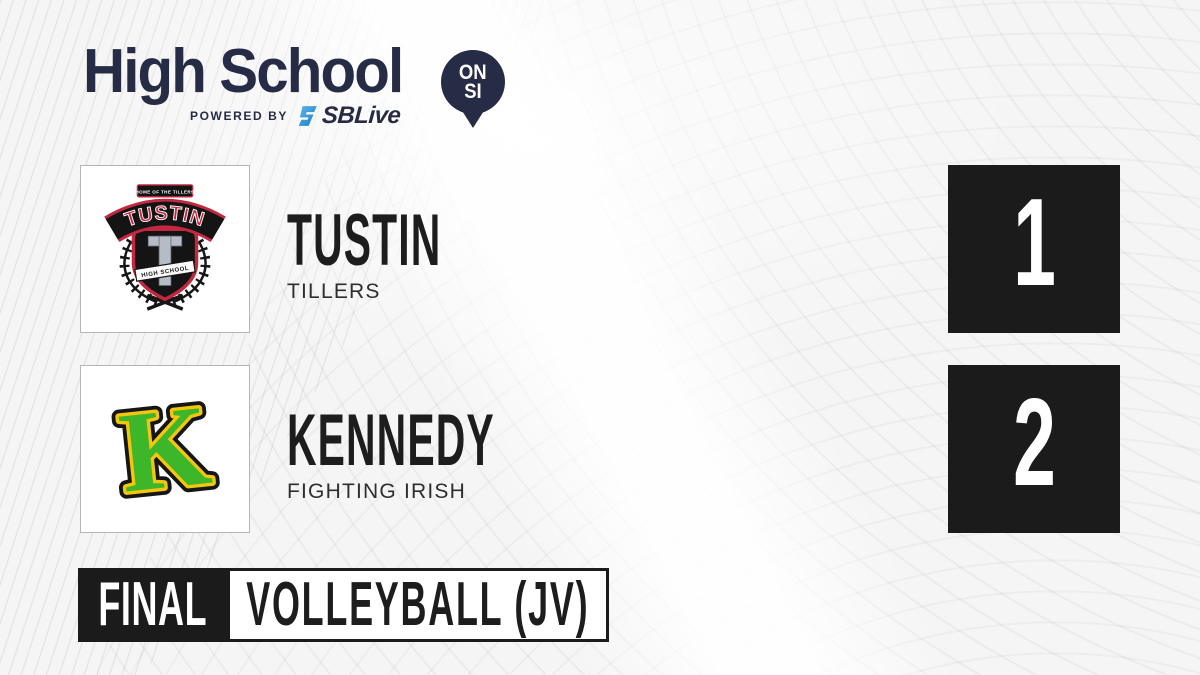 The height and width of the screenshot is (675, 1200). What do you see at coordinates (473, 117) in the screenshot?
I see `pin-tail` at bounding box center [473, 117].